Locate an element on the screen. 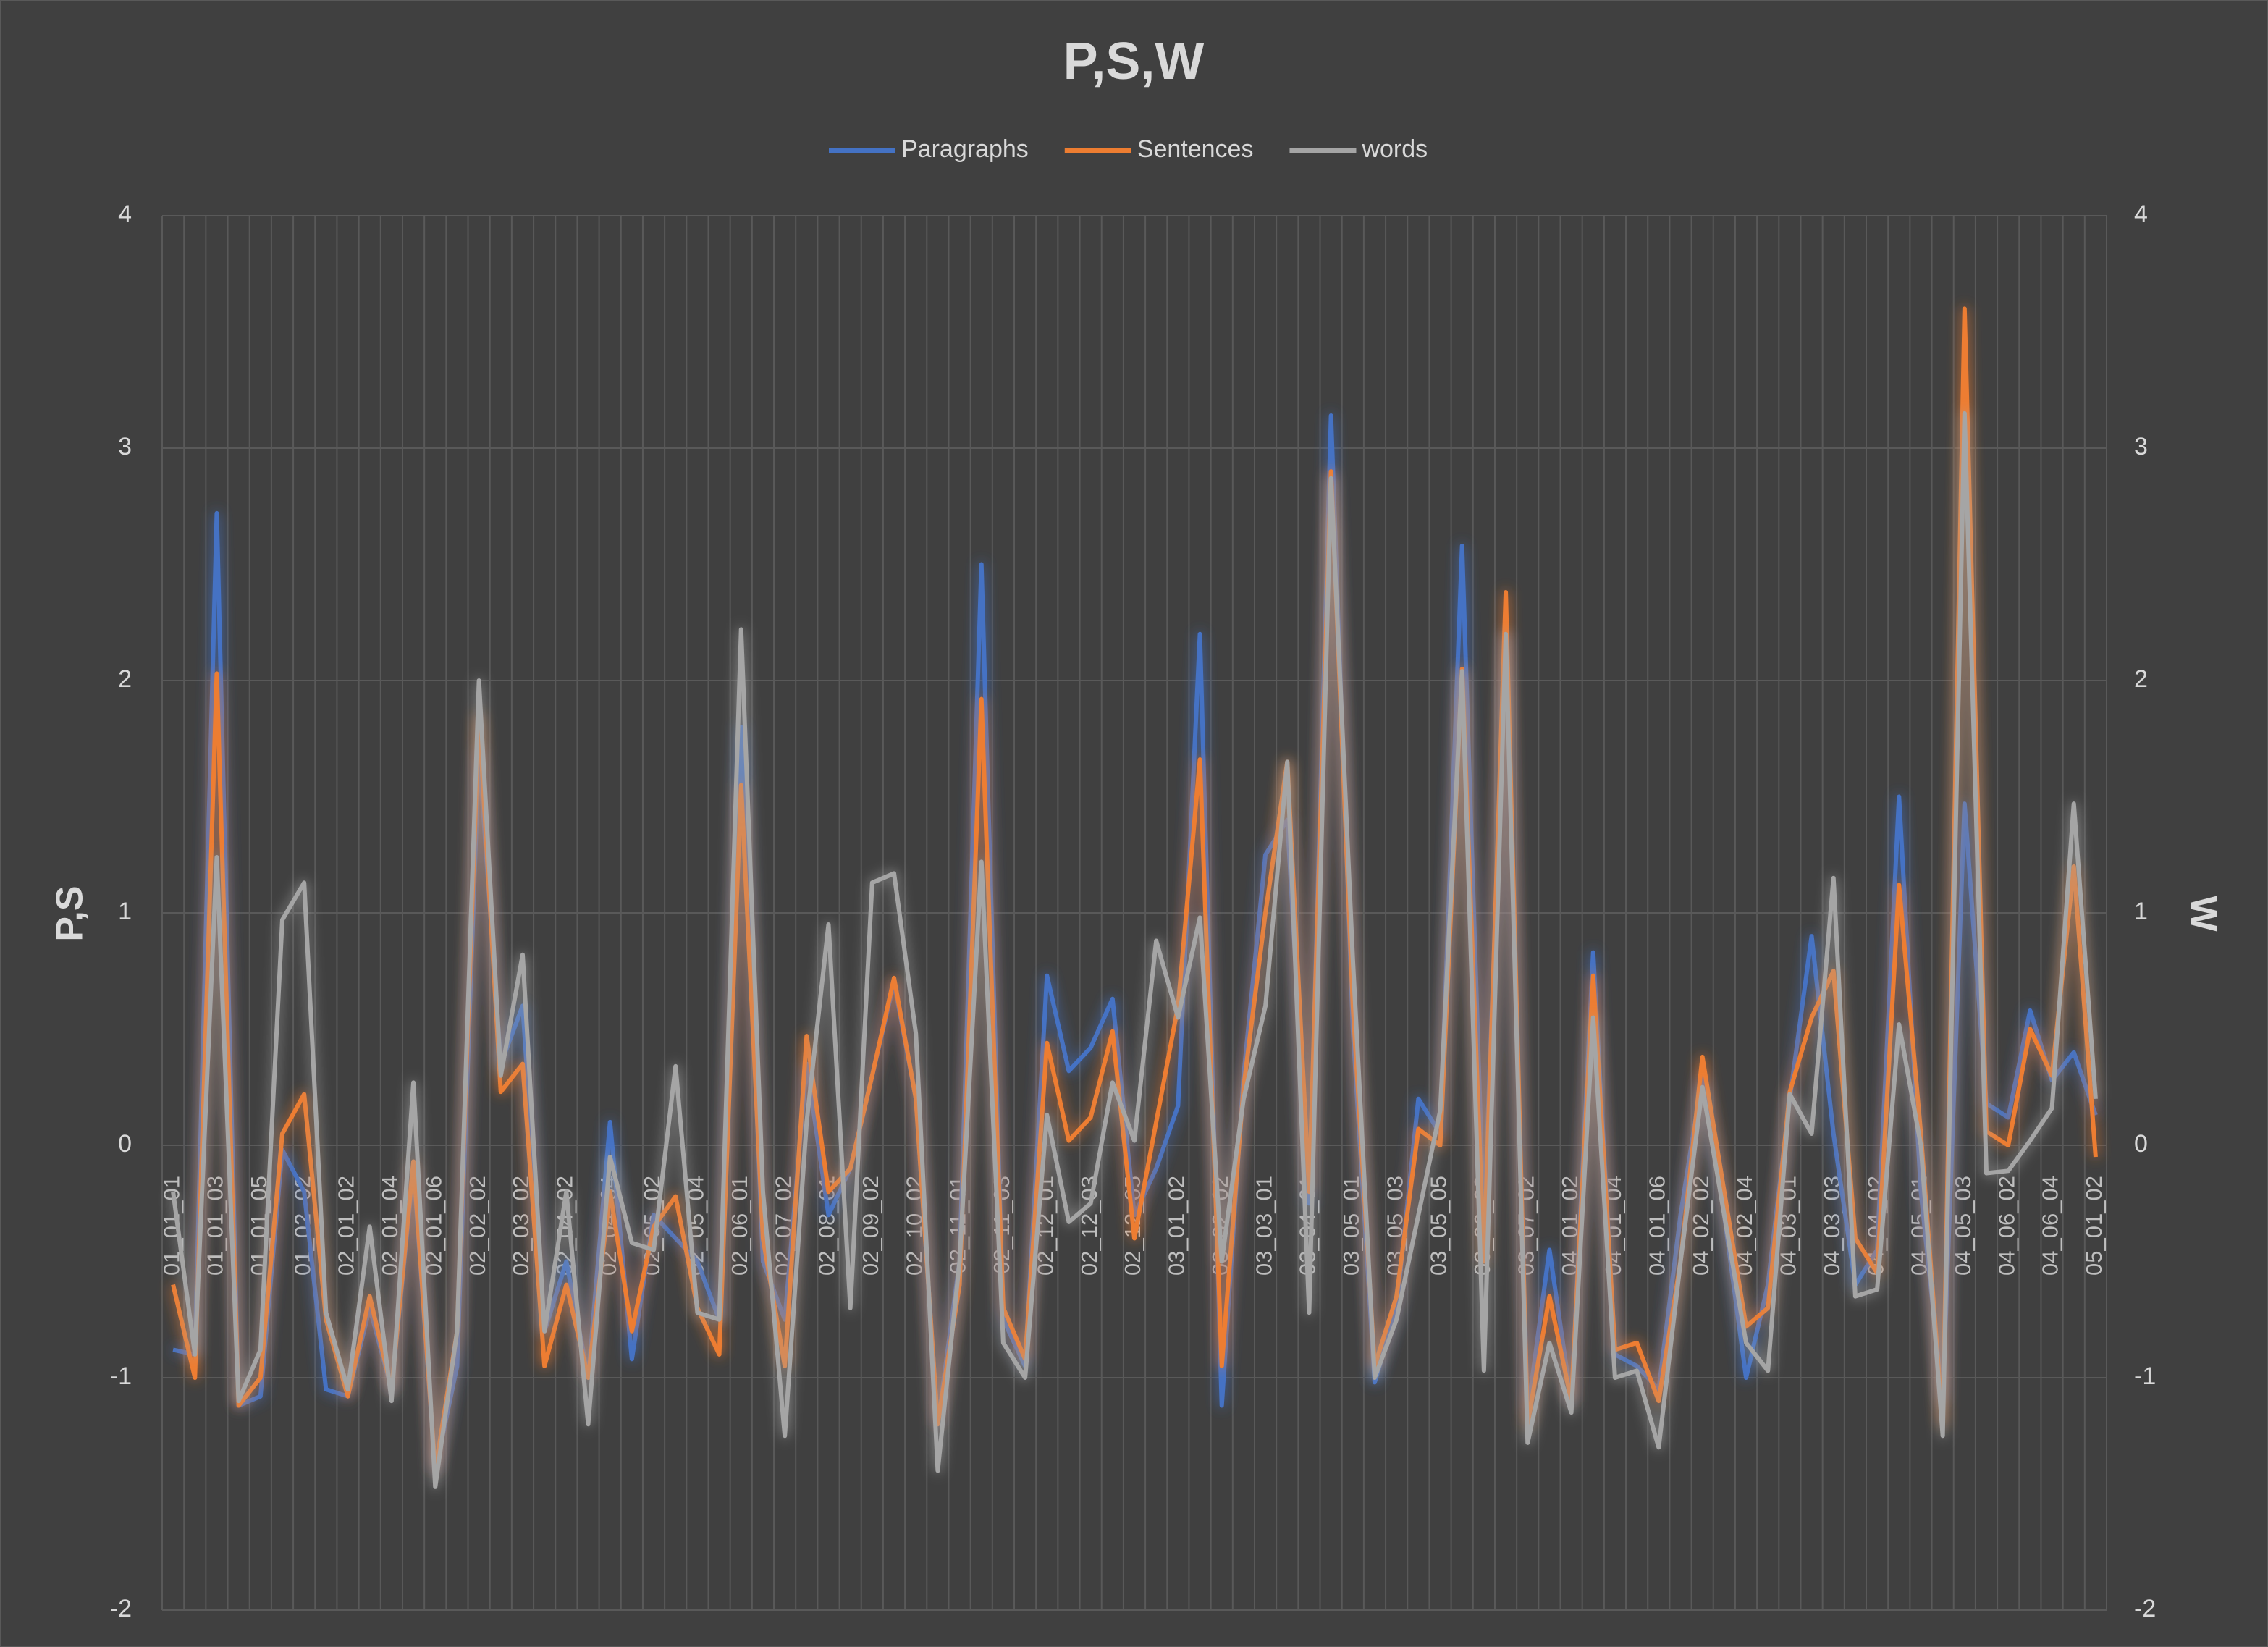  legend-label: words is located at coordinates (1394, 149).